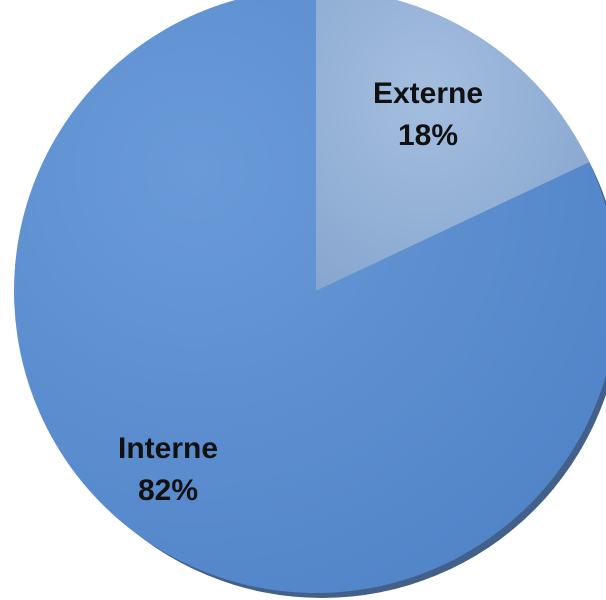 This screenshot has width=606, height=600. What do you see at coordinates (168, 490) in the screenshot?
I see `slice-value-interne: 82%` at bounding box center [168, 490].